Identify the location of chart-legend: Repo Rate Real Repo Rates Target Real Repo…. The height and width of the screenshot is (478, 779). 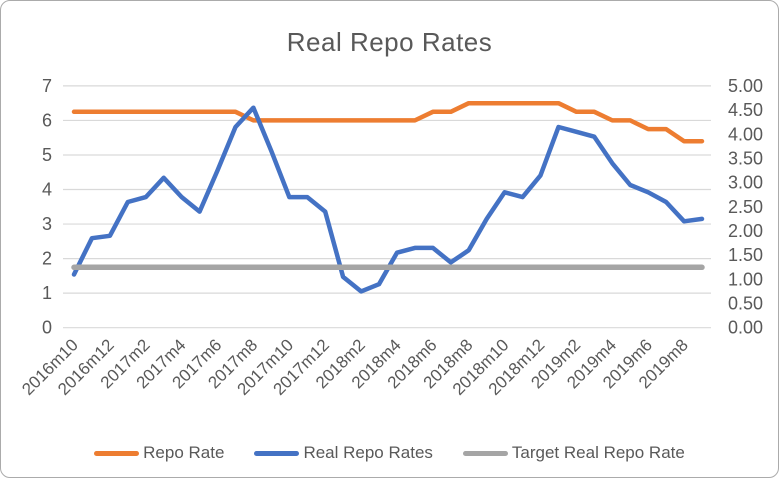
(389, 453).